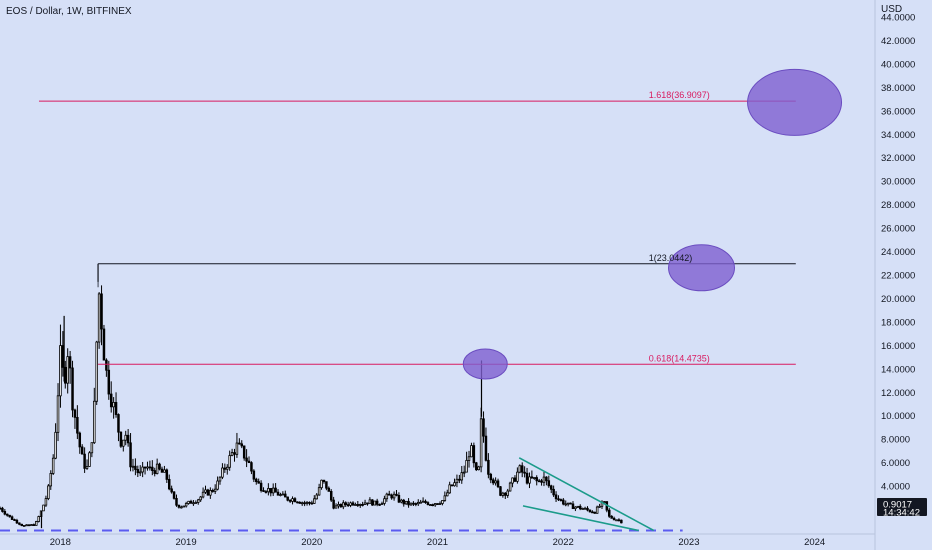  I want to click on price-badge-background, so click(902, 507).